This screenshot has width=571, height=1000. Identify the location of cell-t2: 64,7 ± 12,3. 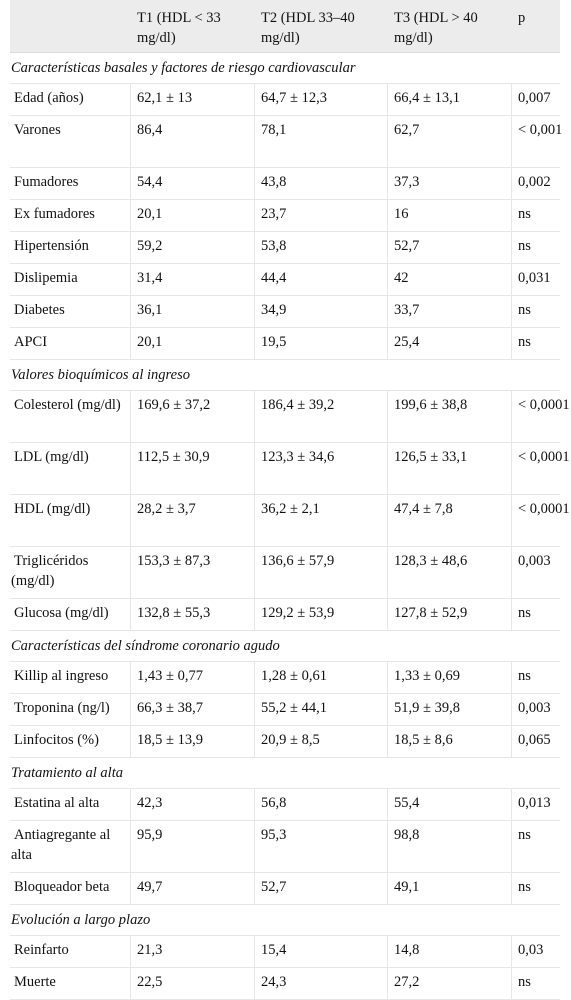
(321, 99).